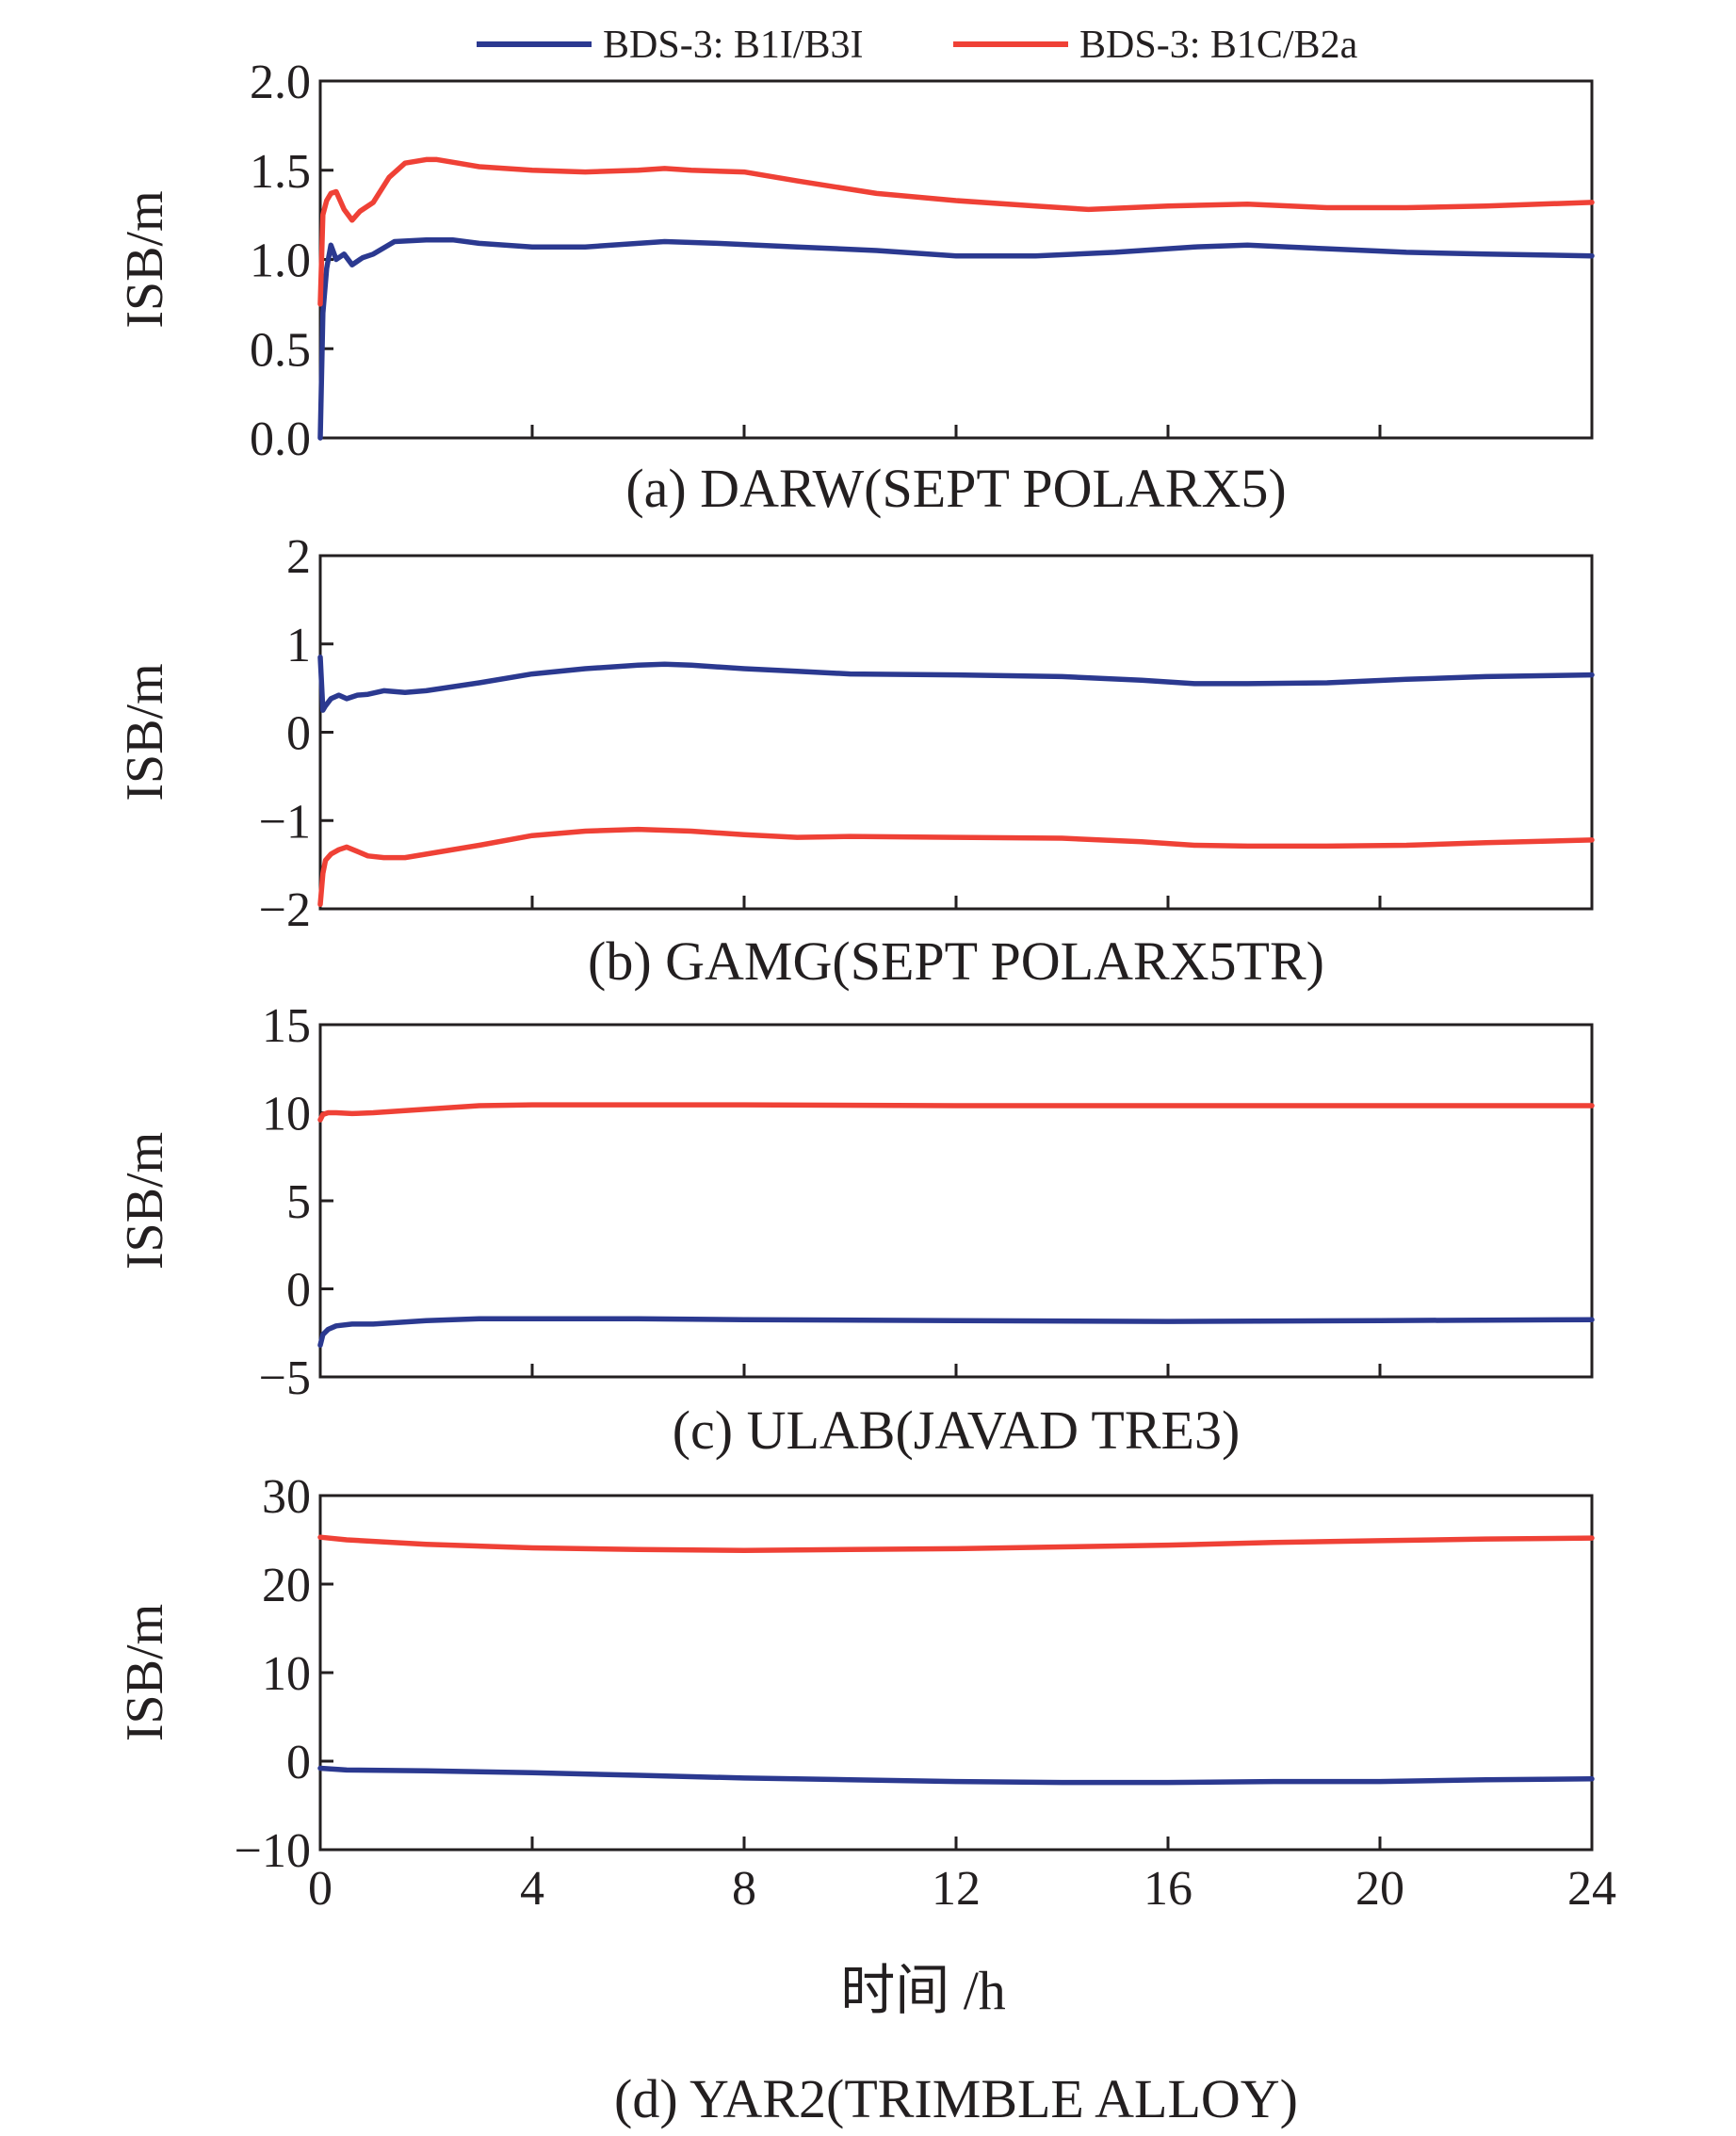 Image resolution: width=1736 pixels, height=2136 pixels. I want to click on y-tick-label: 1.5, so click(280, 172).